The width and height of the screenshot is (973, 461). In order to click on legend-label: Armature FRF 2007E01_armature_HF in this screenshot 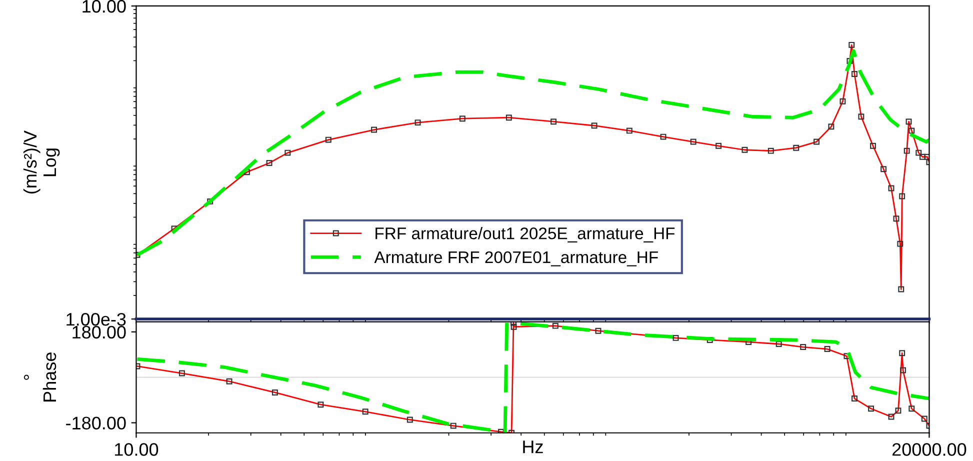, I will do `click(516, 258)`.